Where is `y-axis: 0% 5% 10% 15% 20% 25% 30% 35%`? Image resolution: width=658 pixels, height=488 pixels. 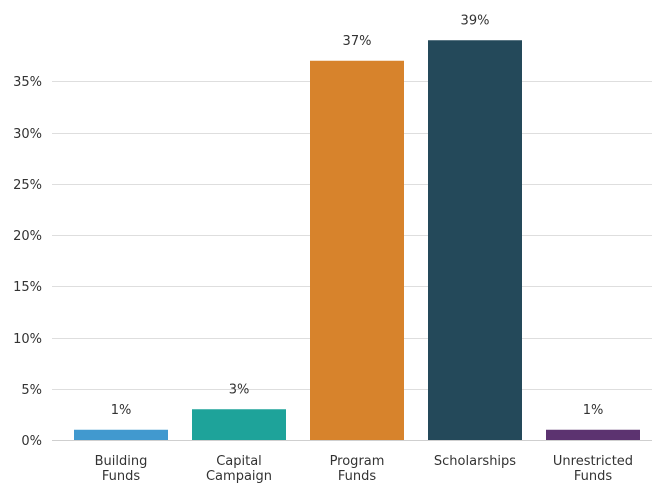
y-axis: 0% 5% 10% 15% 20% 25% 30% 35% is located at coordinates (27, 262).